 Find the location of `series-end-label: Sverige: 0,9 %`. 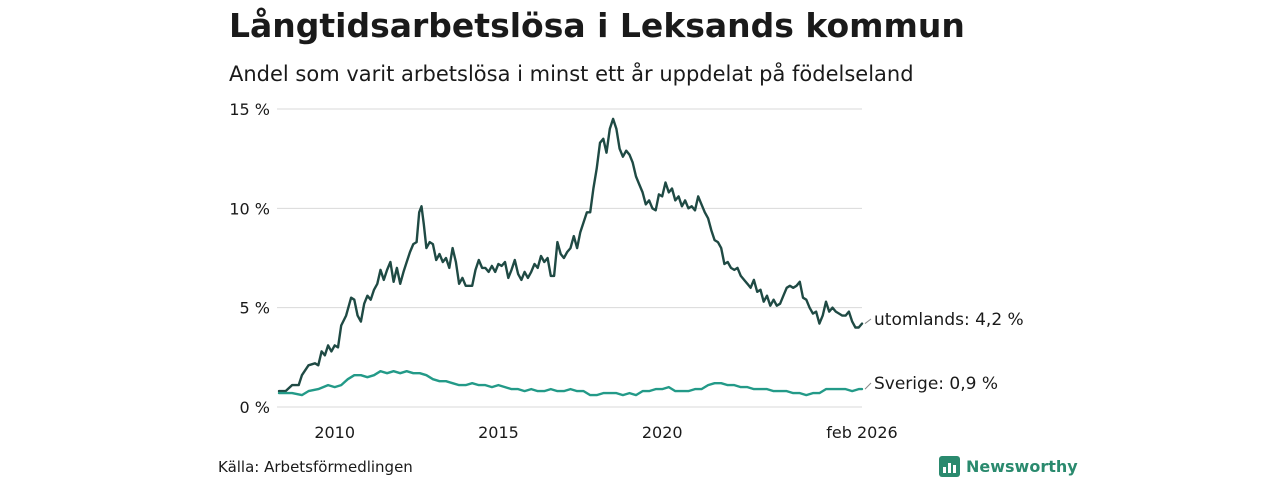

series-end-label: Sverige: 0,9 % is located at coordinates (936, 384).